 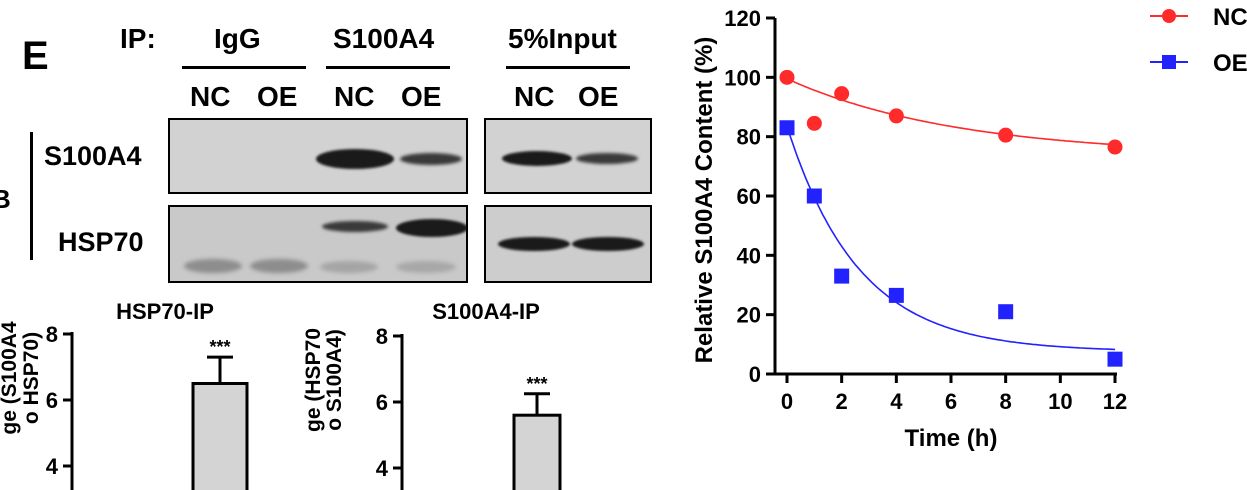 I want to click on legend-marker-oe, so click(x=1169, y=62).